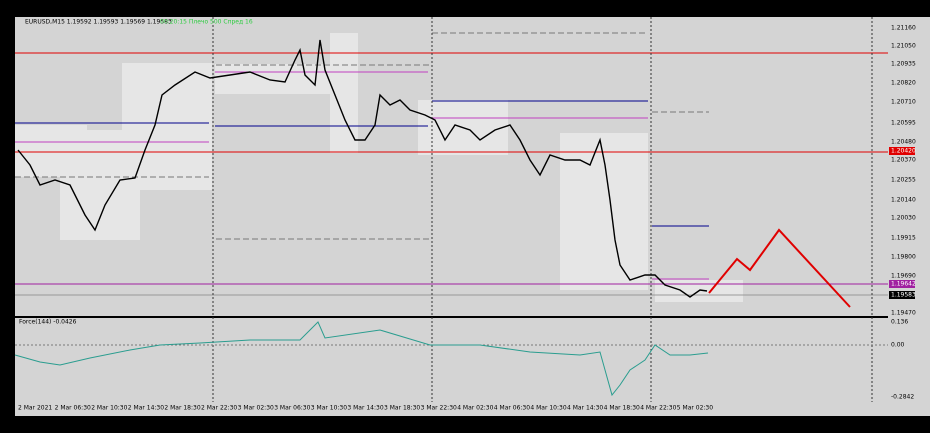  What do you see at coordinates (548, 408) in the screenshot?
I see `time-label: 4 Mar 10:30` at bounding box center [548, 408].